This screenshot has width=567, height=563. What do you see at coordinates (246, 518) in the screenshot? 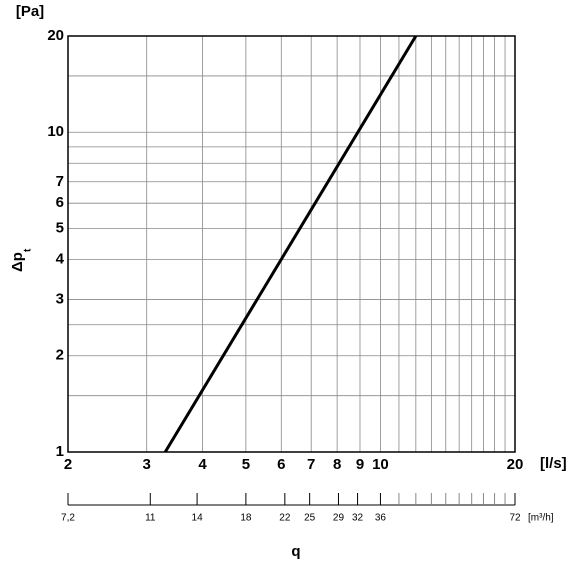
I see `x2-tick-label: 18` at bounding box center [246, 518].